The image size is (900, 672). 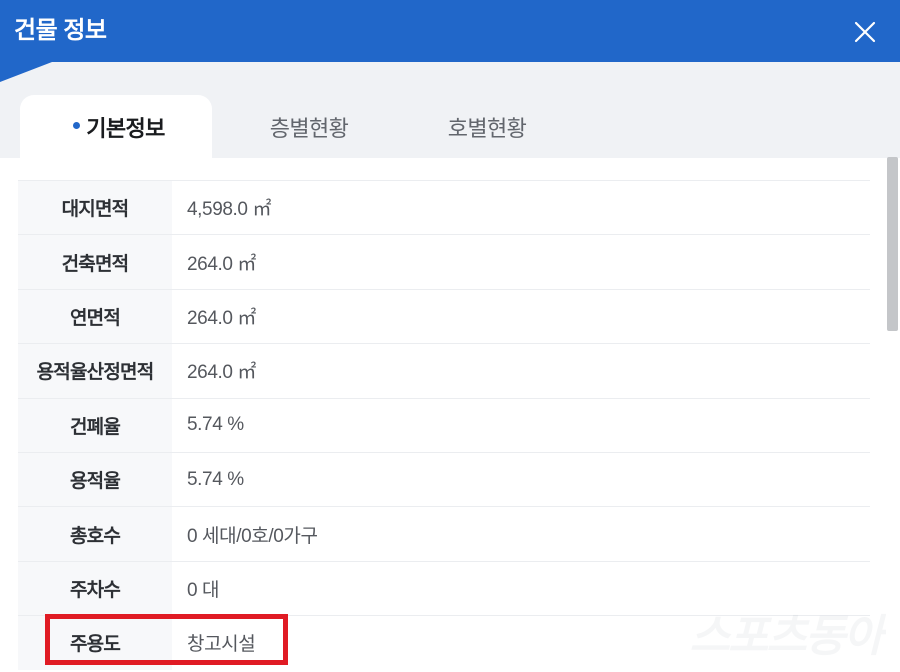 What do you see at coordinates (77, 125) in the screenshot?
I see `active-tab-dot-icon` at bounding box center [77, 125].